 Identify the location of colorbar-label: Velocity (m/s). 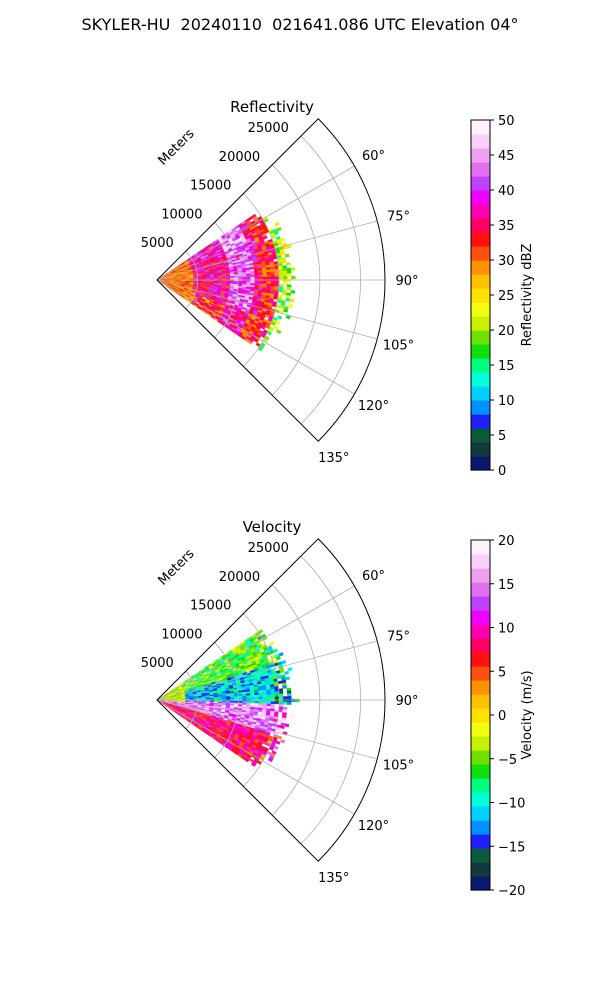
(527, 714).